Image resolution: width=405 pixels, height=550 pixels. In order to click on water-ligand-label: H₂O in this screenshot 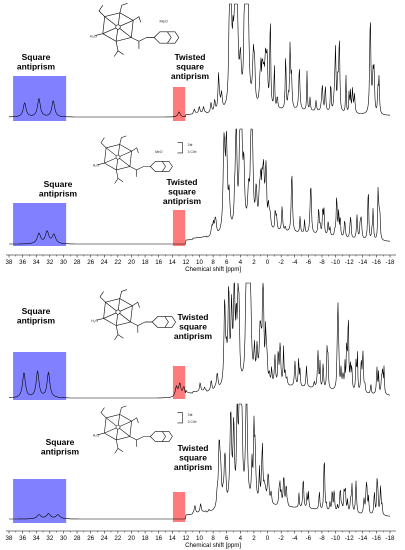, I will do `click(93, 37)`.